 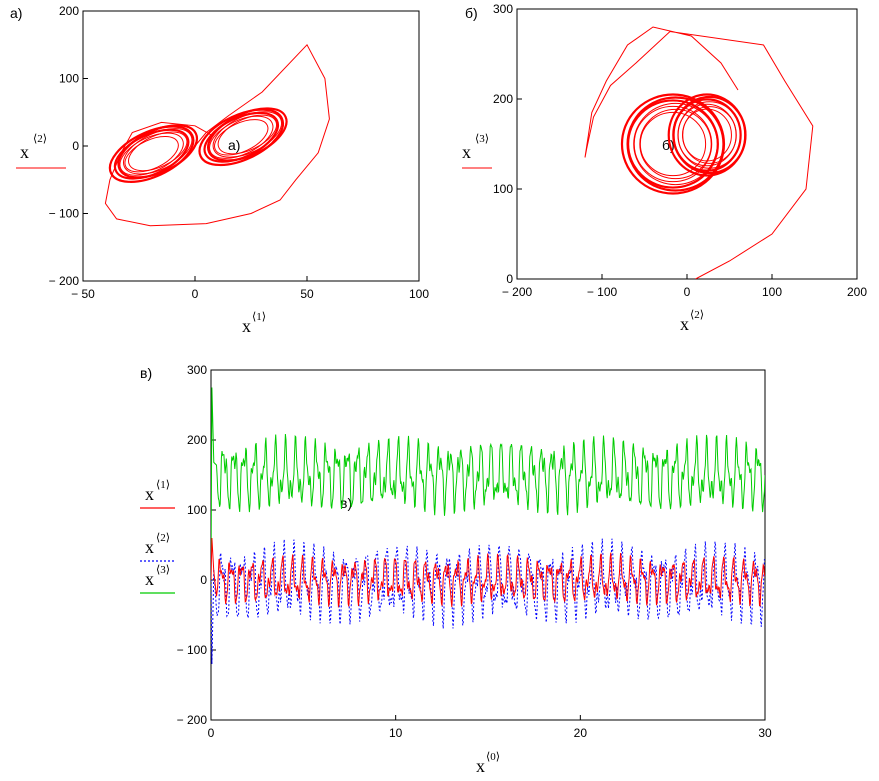 What do you see at coordinates (602, 292) in the screenshot?
I see `x-tick-label: − 100` at bounding box center [602, 292].